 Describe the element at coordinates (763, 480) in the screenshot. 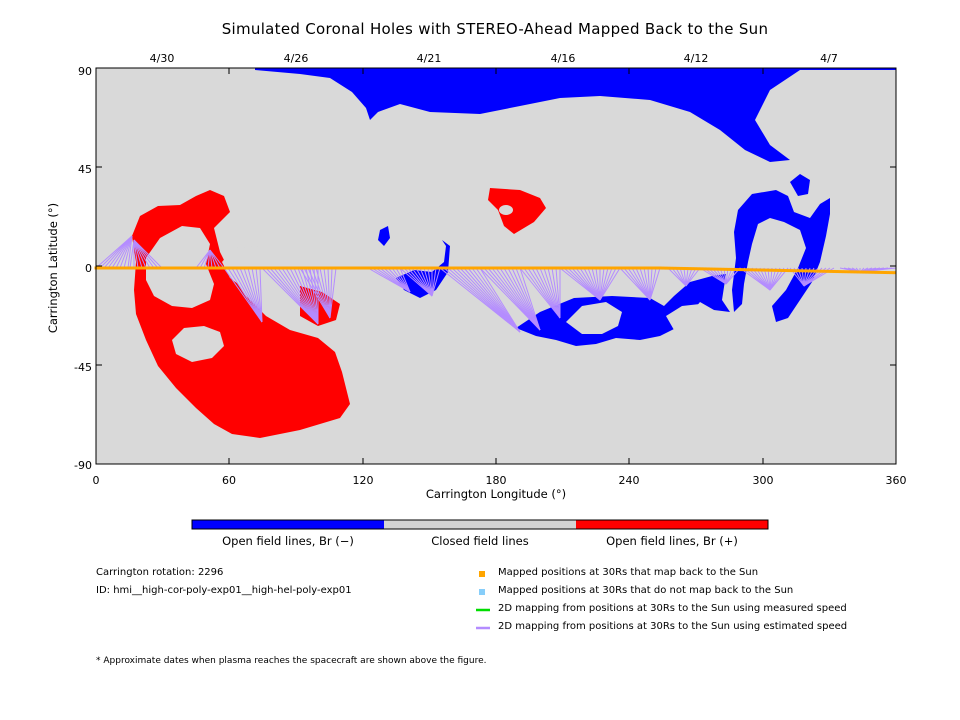

I see `x-tick-label: 300` at that location.